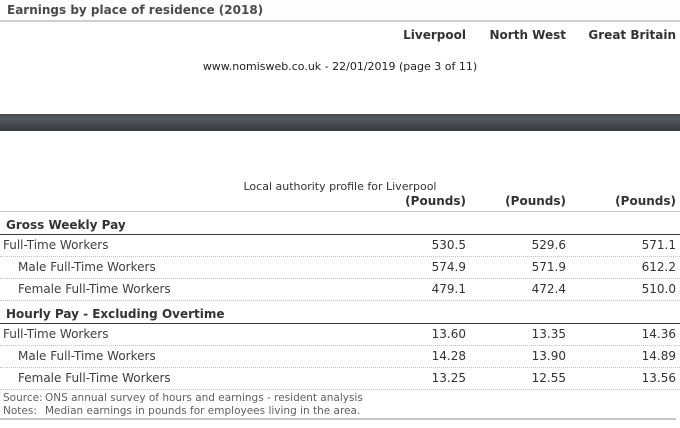 The height and width of the screenshot is (428, 680). What do you see at coordinates (632, 35) in the screenshot?
I see `geo-column-header-great-britain: Great Britain` at bounding box center [632, 35].